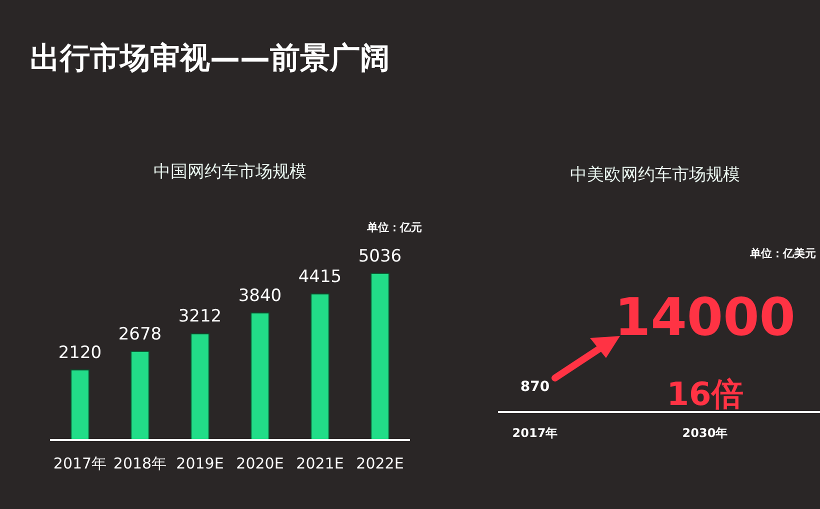 The image size is (820, 509). Describe the element at coordinates (80, 352) in the screenshot. I see `data-label: 2120` at that location.